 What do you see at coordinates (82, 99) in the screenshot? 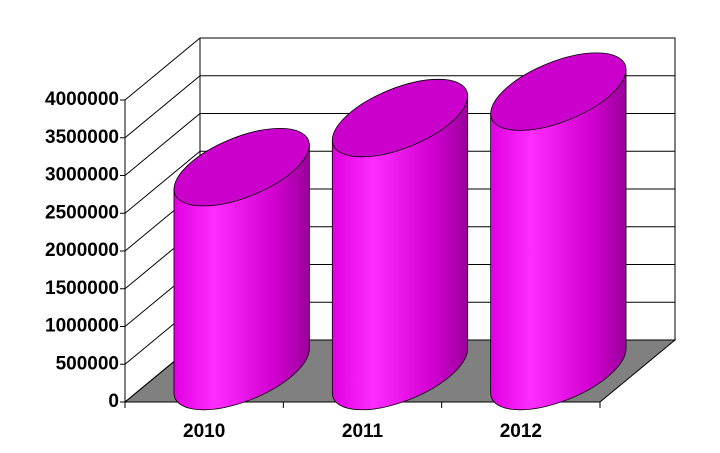
I see `y-tick-label: 4000000` at bounding box center [82, 99].